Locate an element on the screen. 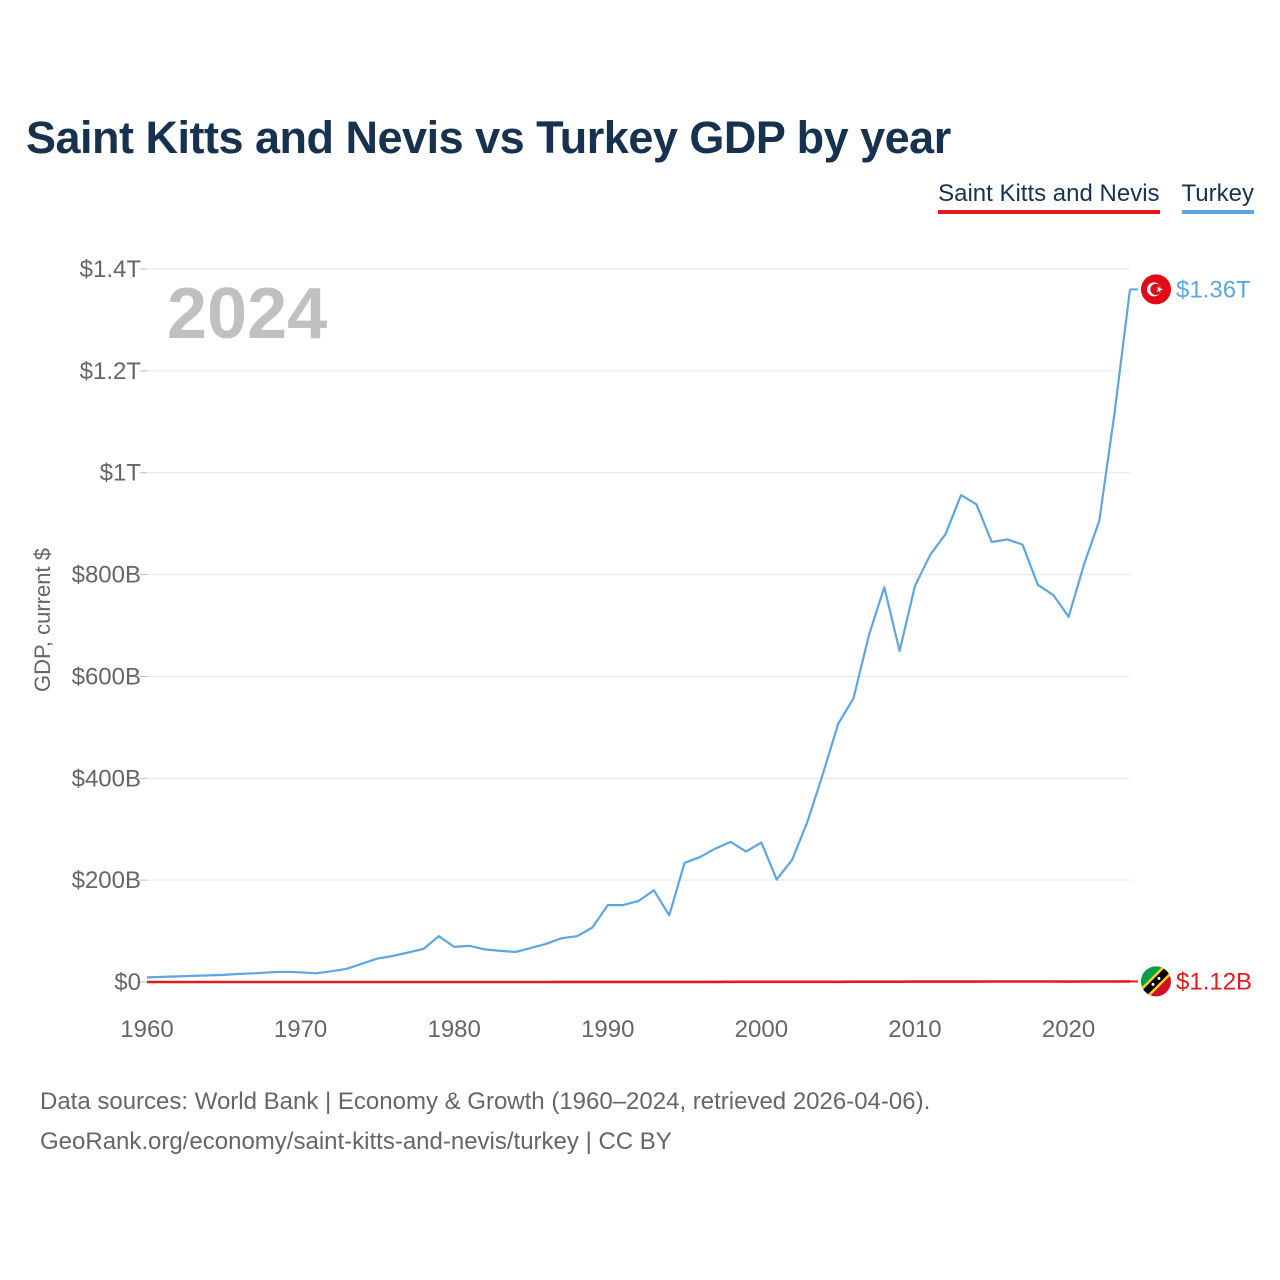 This screenshot has width=1280, height=1280. legend-item-saint-kitts-and-nevis: Saint Kitts and Nevis is located at coordinates (1049, 197).